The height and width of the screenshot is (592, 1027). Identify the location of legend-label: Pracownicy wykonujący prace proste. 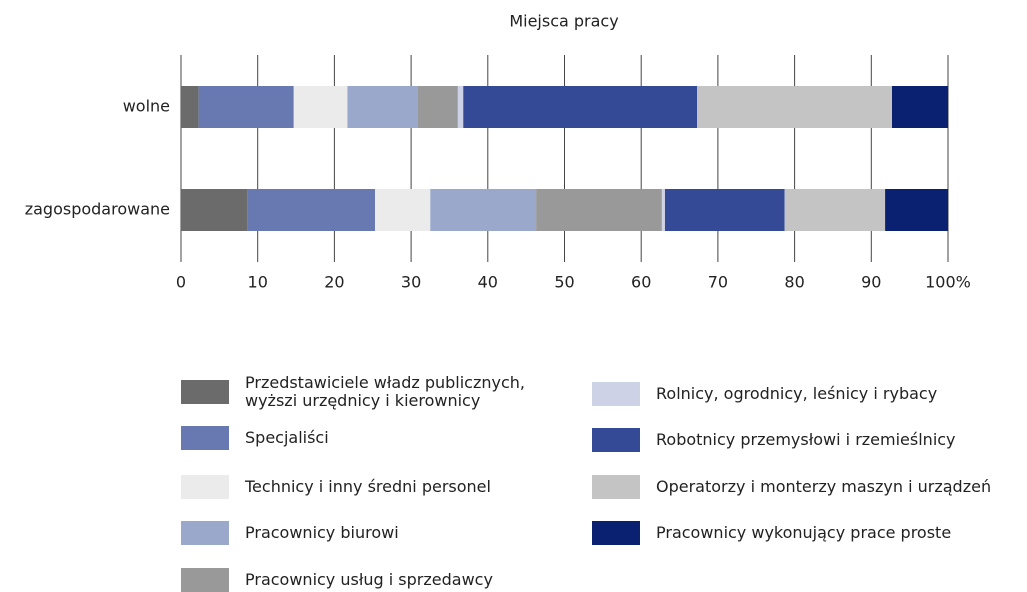
(804, 532).